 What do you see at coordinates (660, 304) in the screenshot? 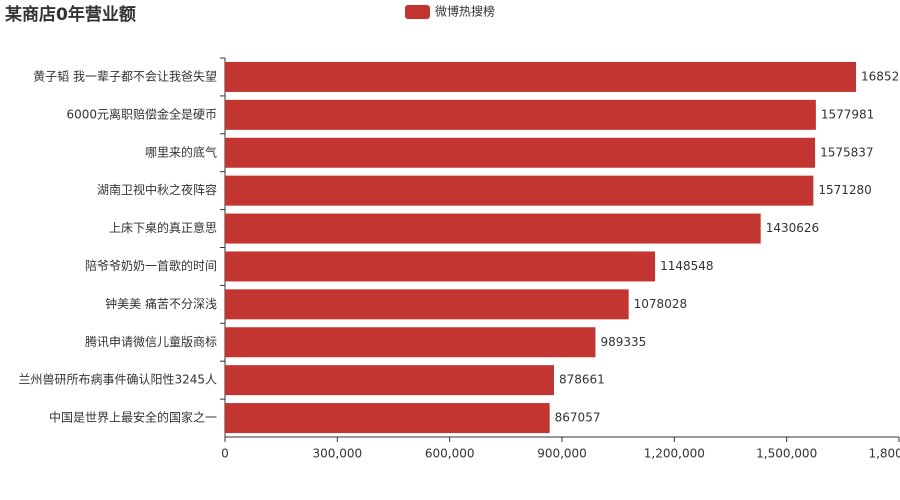
I see `value-label: 1078028` at bounding box center [660, 304].